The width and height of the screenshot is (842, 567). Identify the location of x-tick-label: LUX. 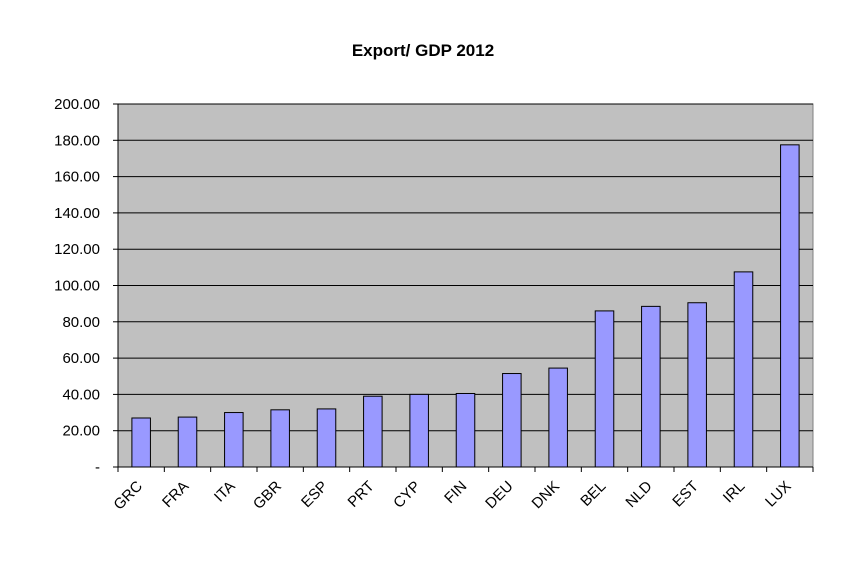
(778, 494).